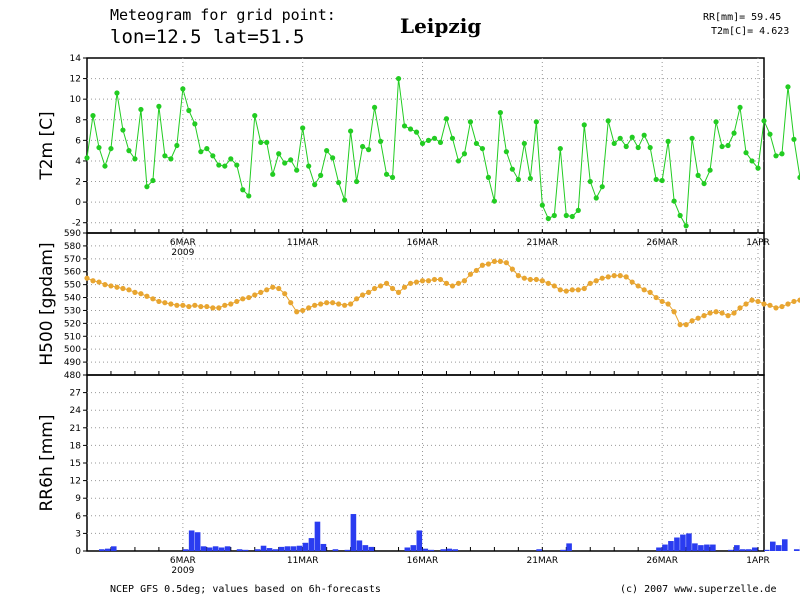 This screenshot has height=600, width=800. What do you see at coordinates (75, 464) in the screenshot?
I see `y-tick-label-rr: 15` at bounding box center [75, 464].